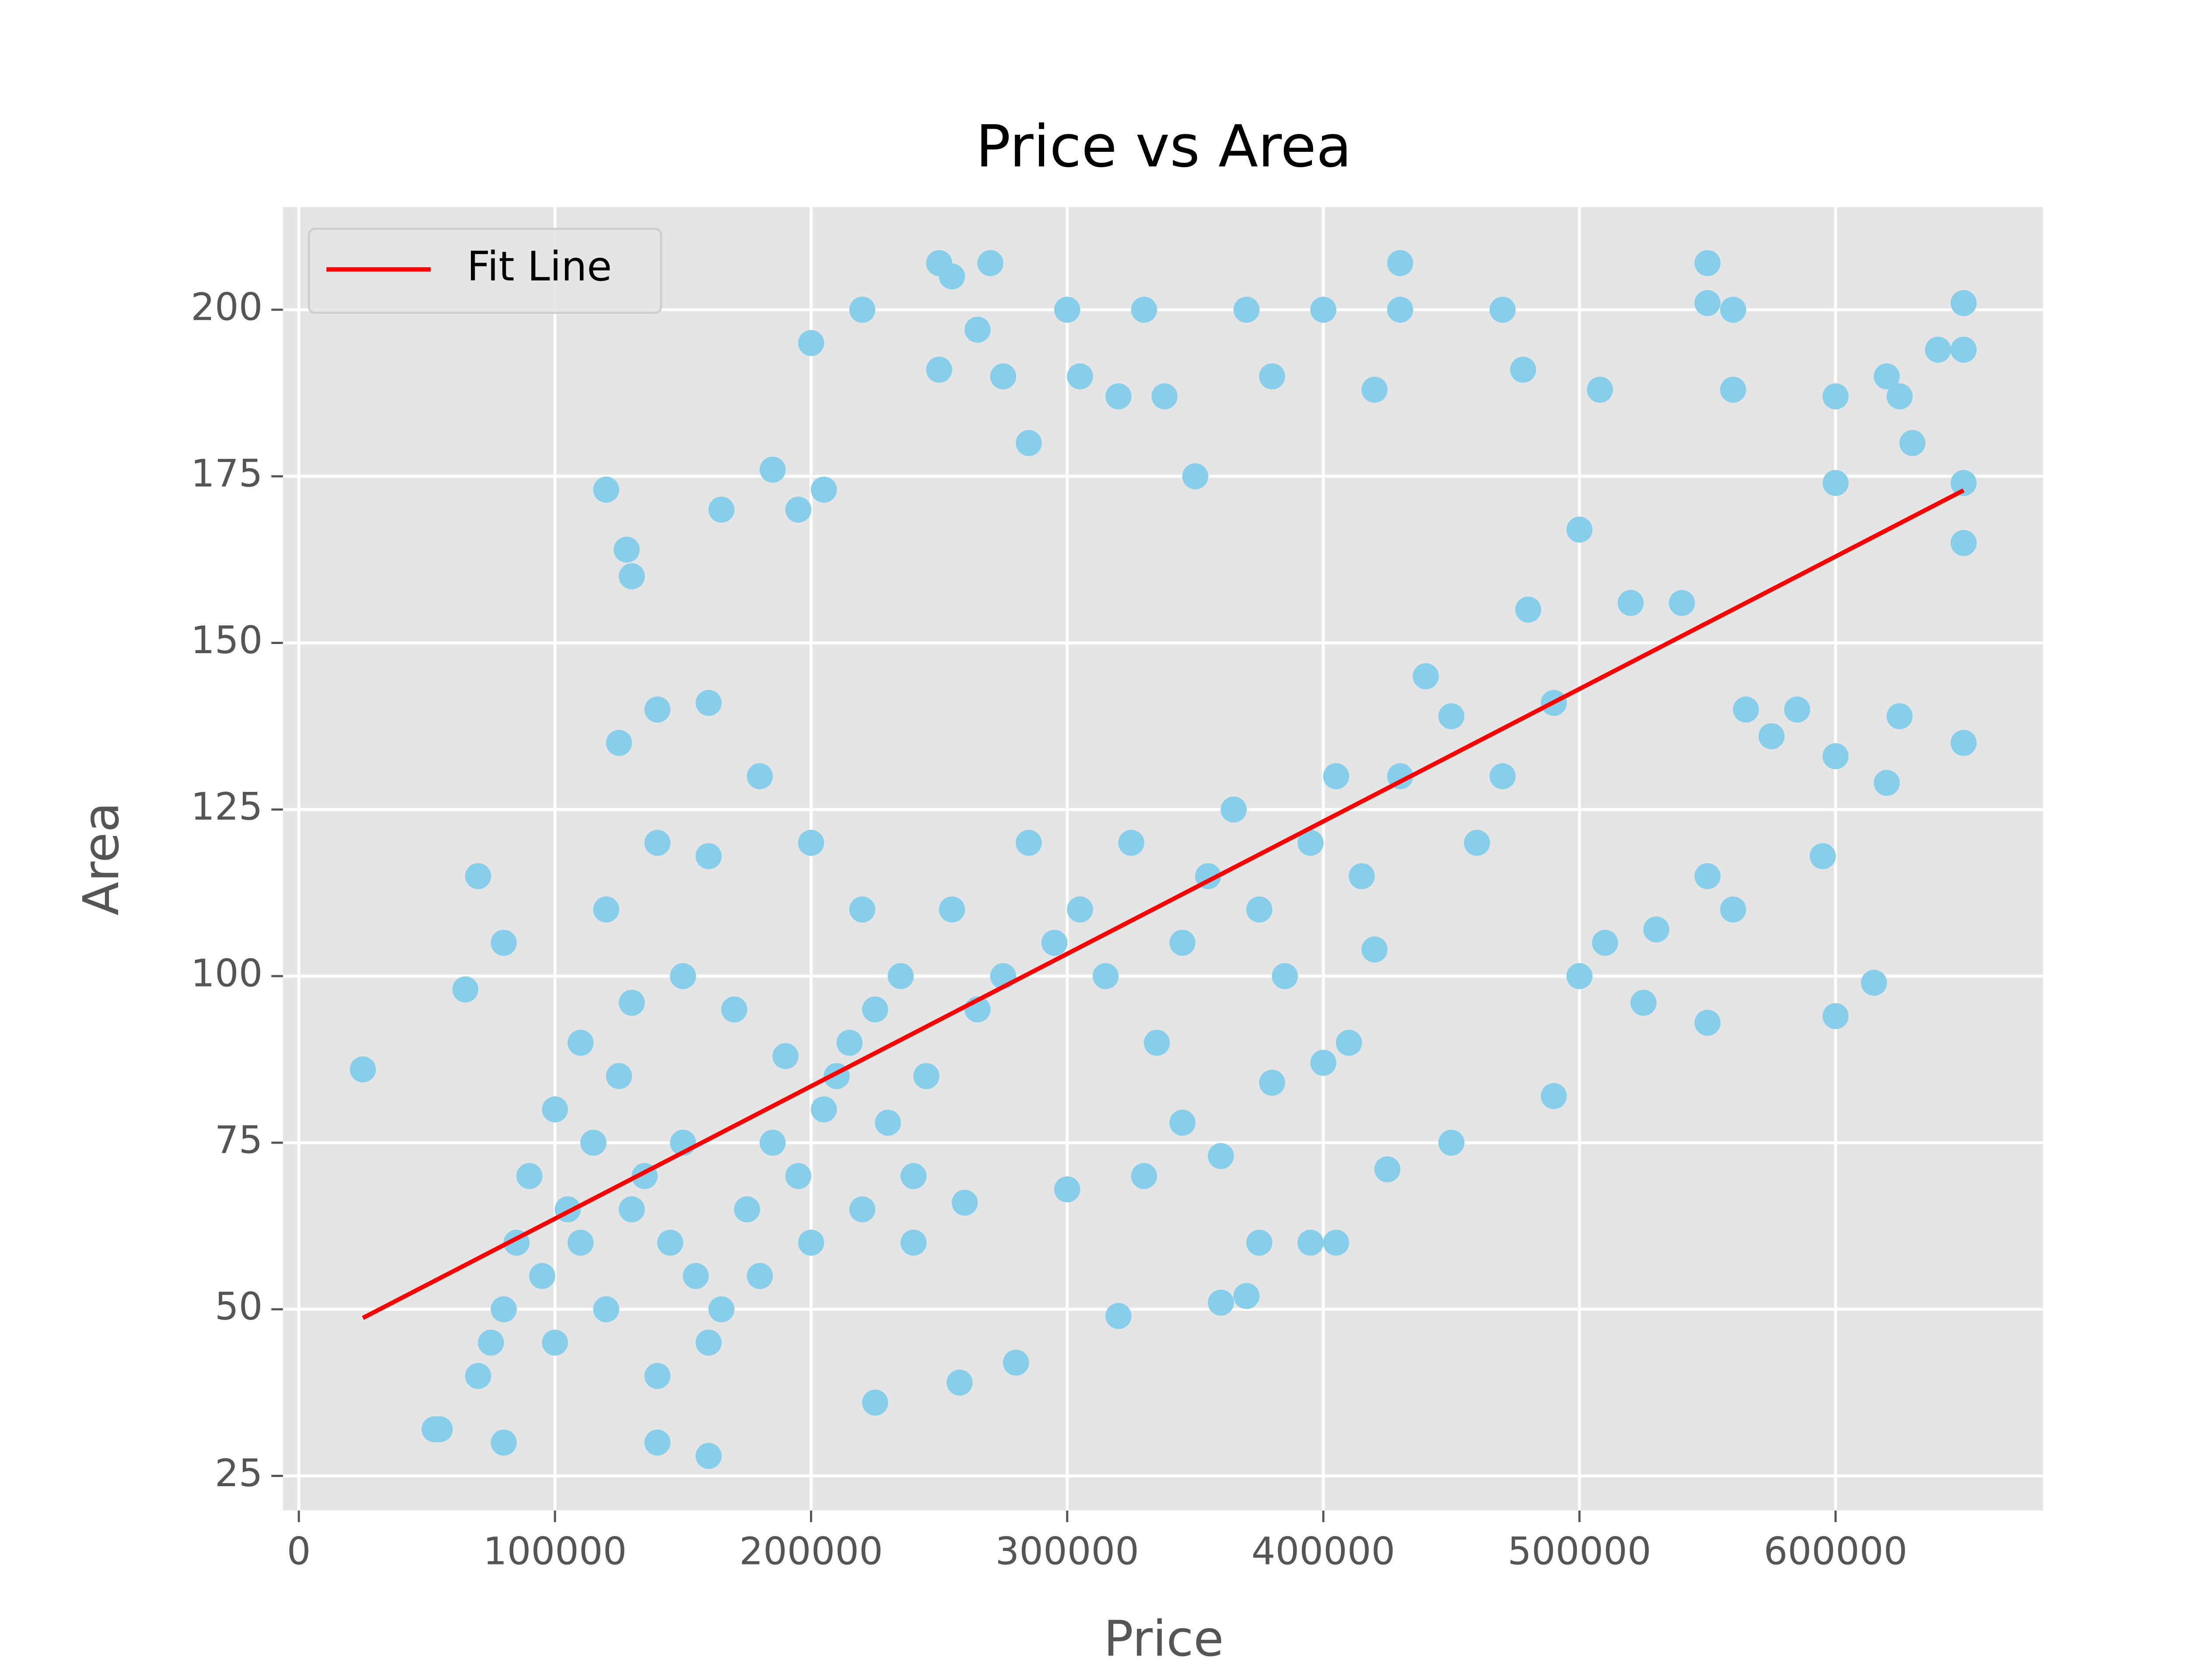 The width and height of the screenshot is (2188, 1680). Describe the element at coordinates (239, 1307) in the screenshot. I see `y-tick-label: 50` at that location.